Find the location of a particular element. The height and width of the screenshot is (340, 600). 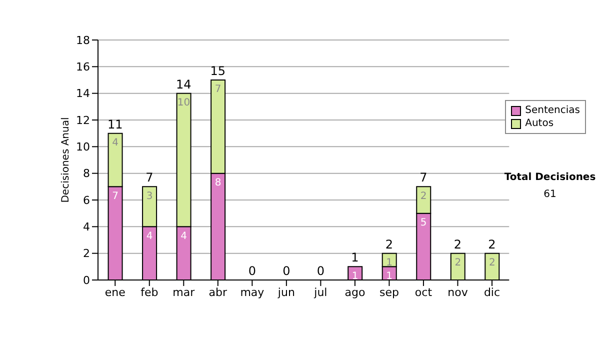

x-tick-label: mar is located at coordinates (184, 292).